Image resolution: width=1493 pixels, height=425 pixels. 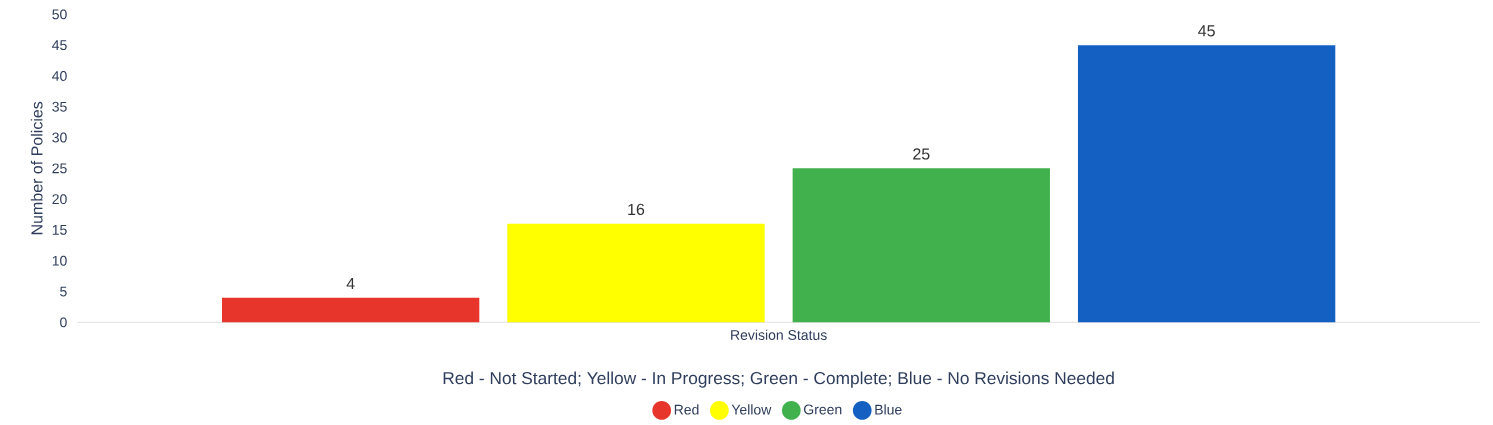 I want to click on y-tick-label: 15, so click(x=59, y=230).